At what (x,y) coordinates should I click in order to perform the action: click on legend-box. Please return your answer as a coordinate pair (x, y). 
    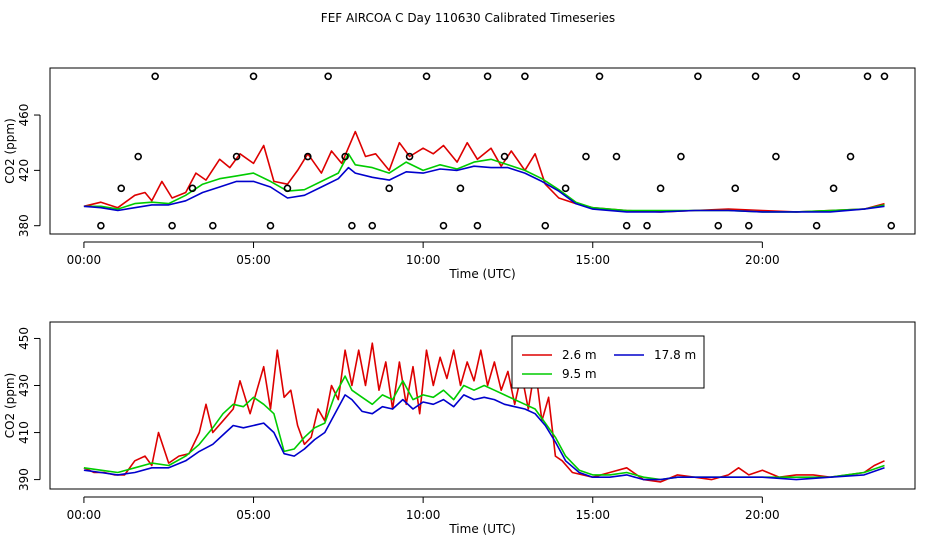
    Looking at the image, I should click on (608, 362).